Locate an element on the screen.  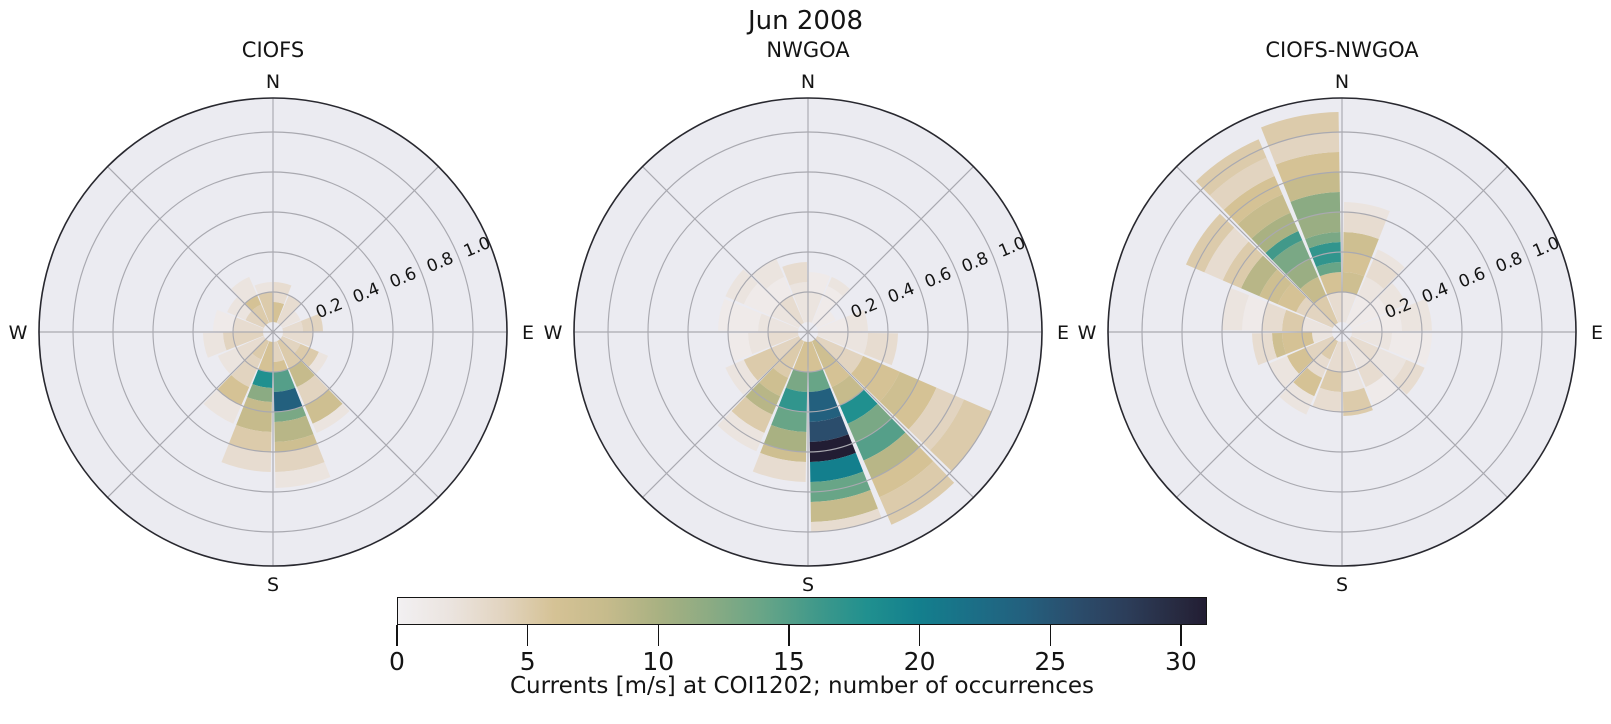
plot-title-ciofs-nwgoa: CIOFS-NWGOA is located at coordinates (1342, 50).